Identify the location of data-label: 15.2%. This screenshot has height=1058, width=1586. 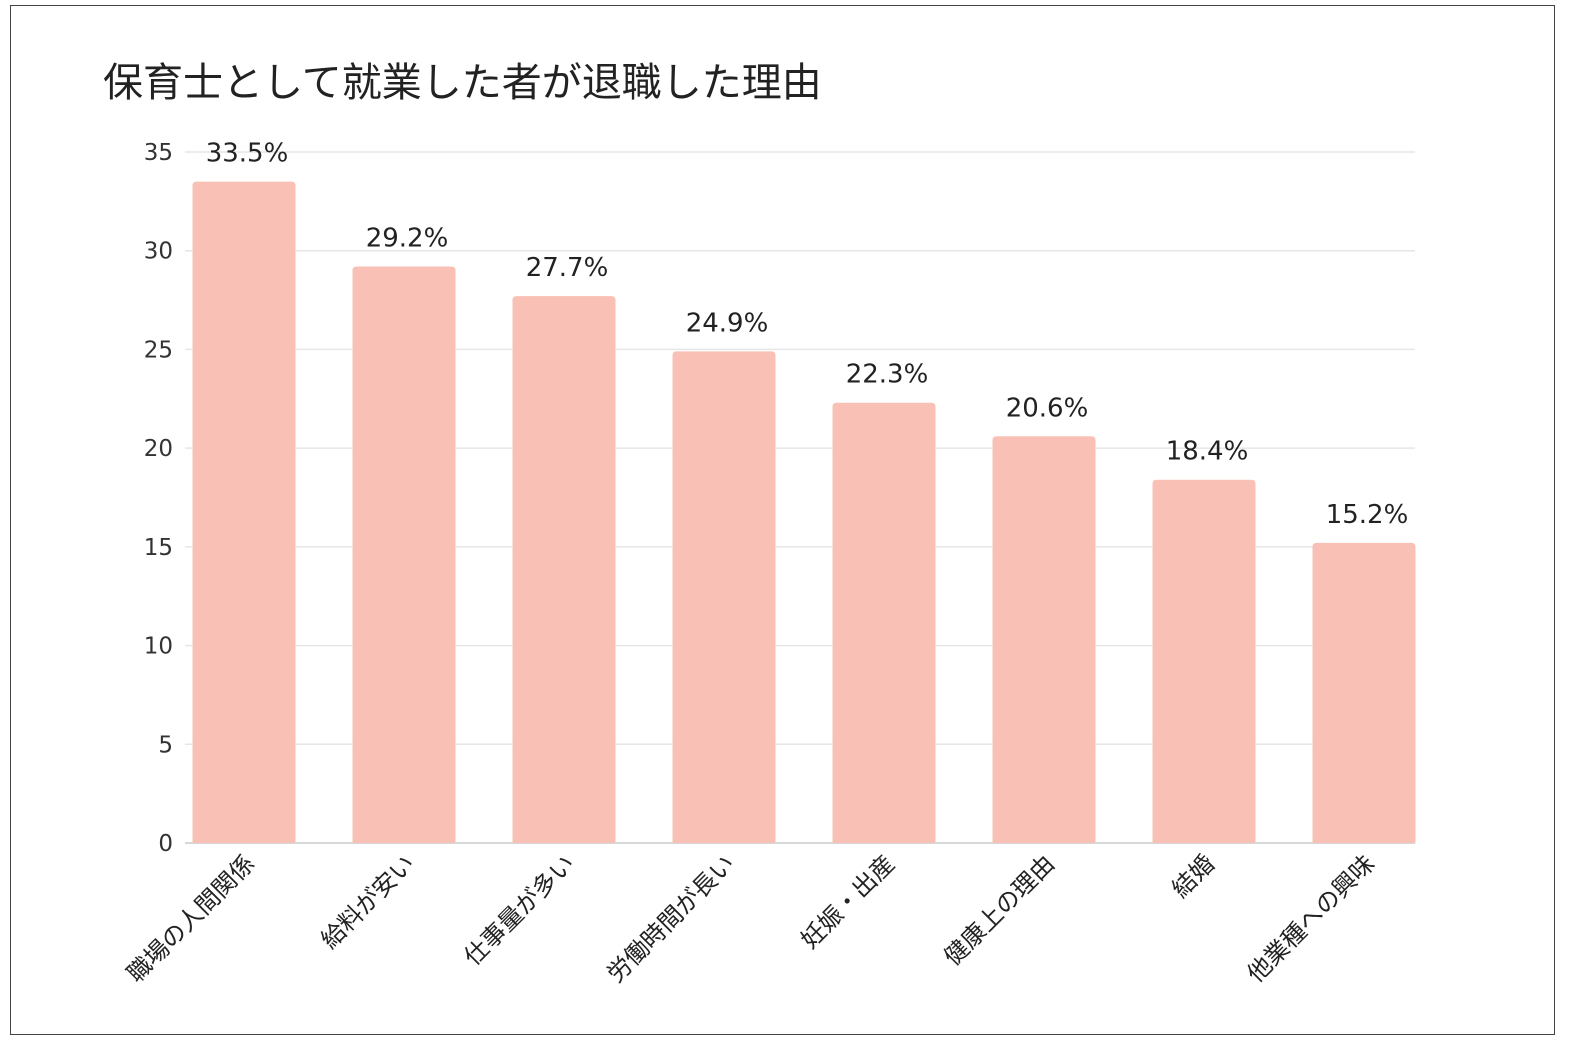
(1367, 515).